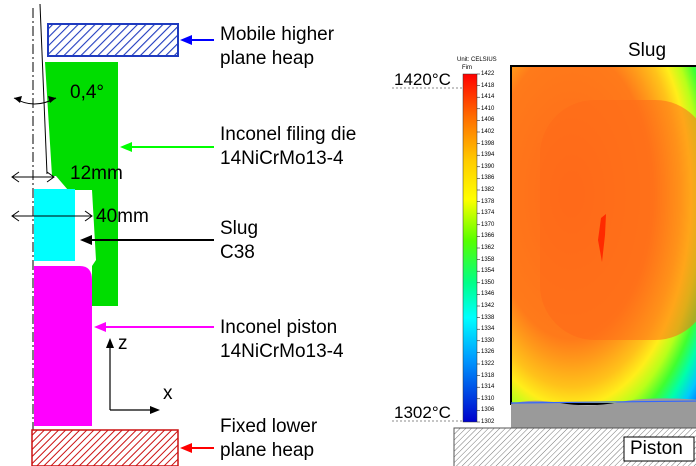  Describe the element at coordinates (488, 422) in the screenshot. I see `legend-tick-label: 1302` at that location.